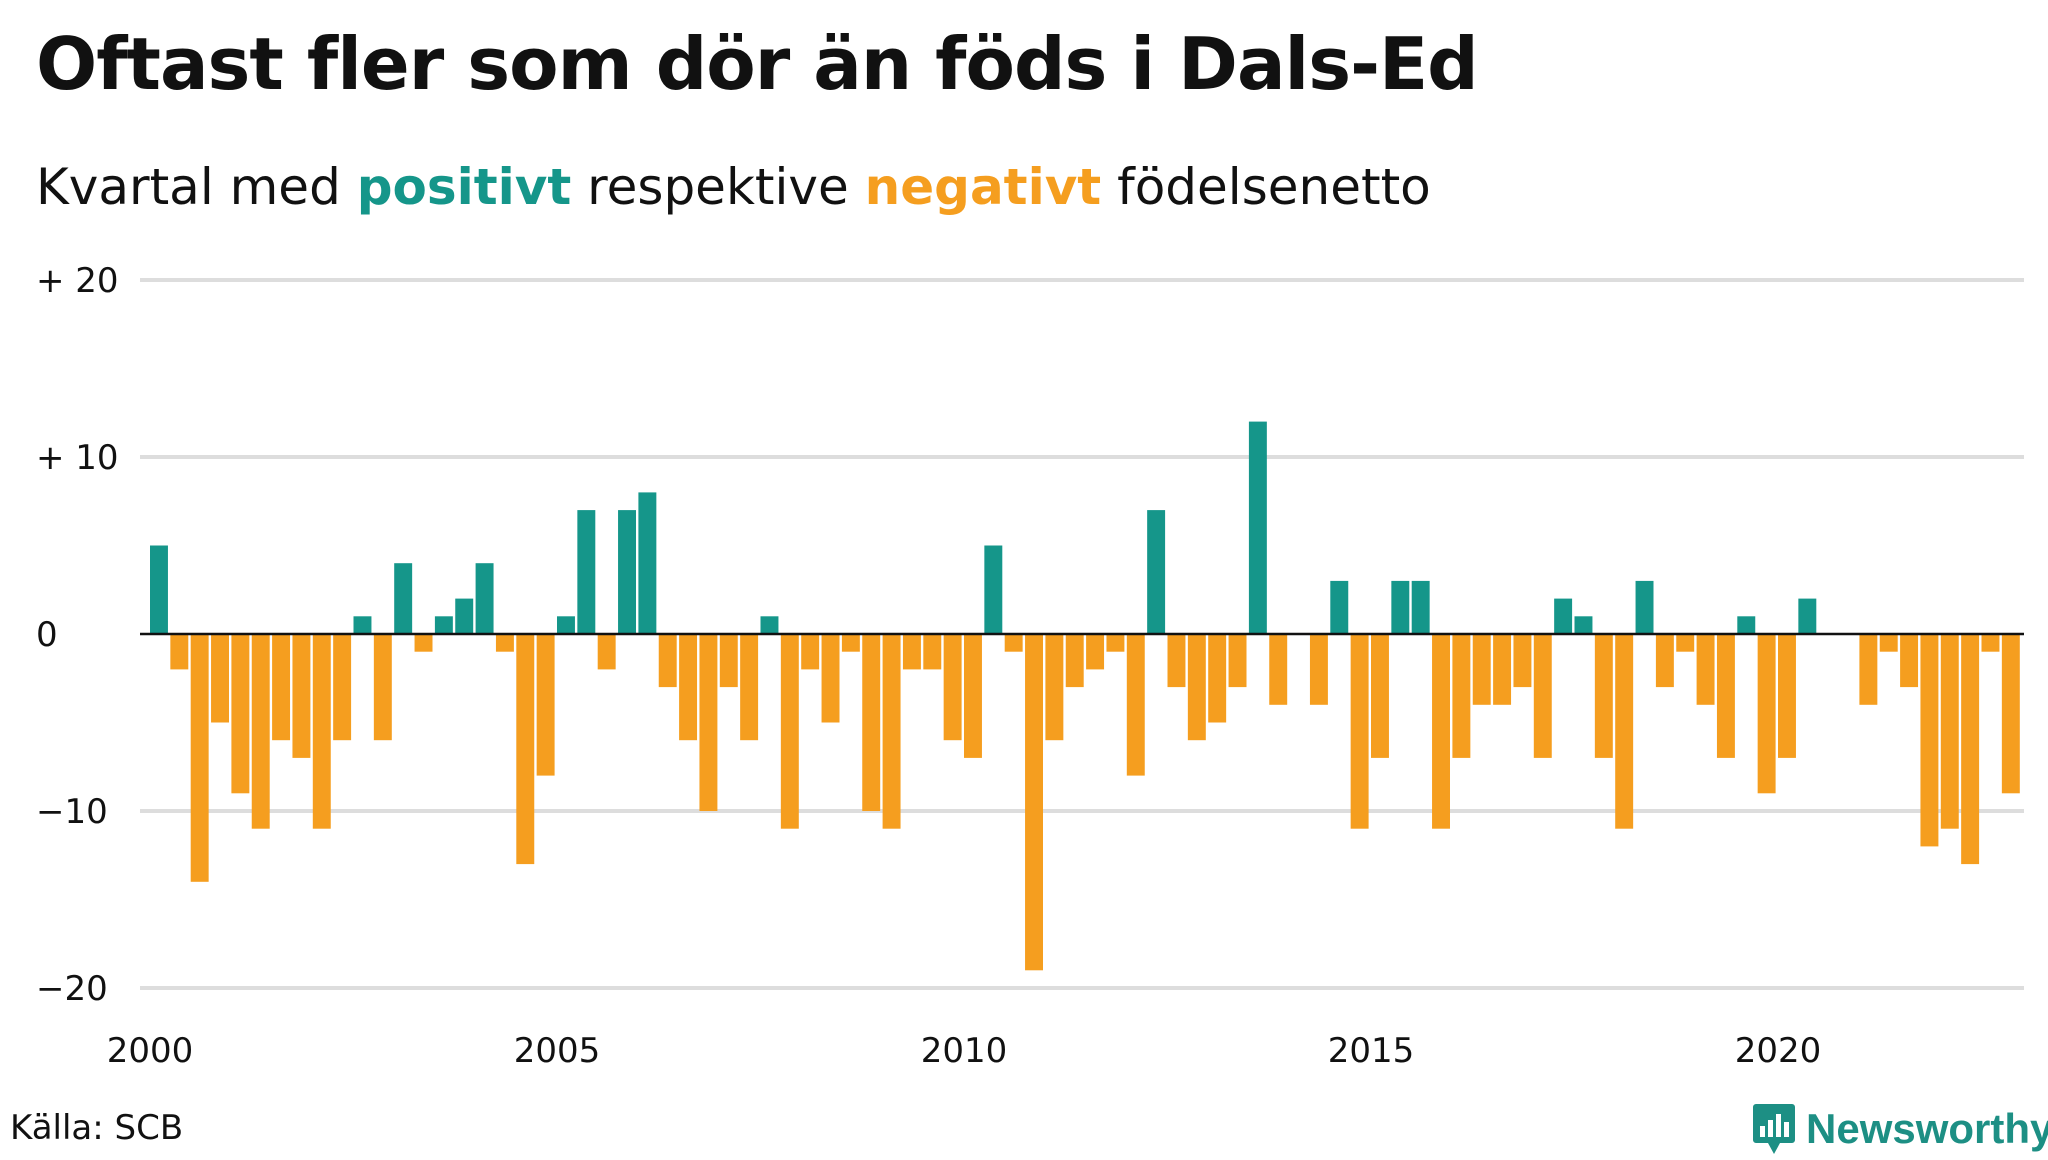  Describe the element at coordinates (72, 989) in the screenshot. I see `y-tick-label: −20` at that location.